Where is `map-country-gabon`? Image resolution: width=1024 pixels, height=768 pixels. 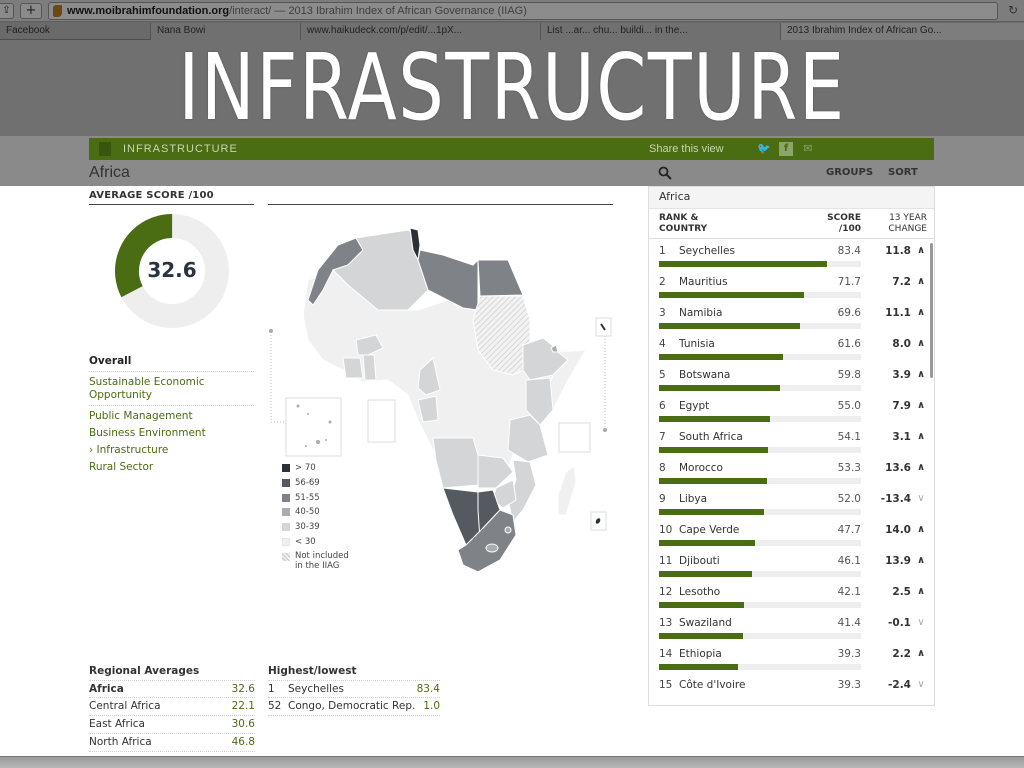 map-country-gabon is located at coordinates (428, 409).